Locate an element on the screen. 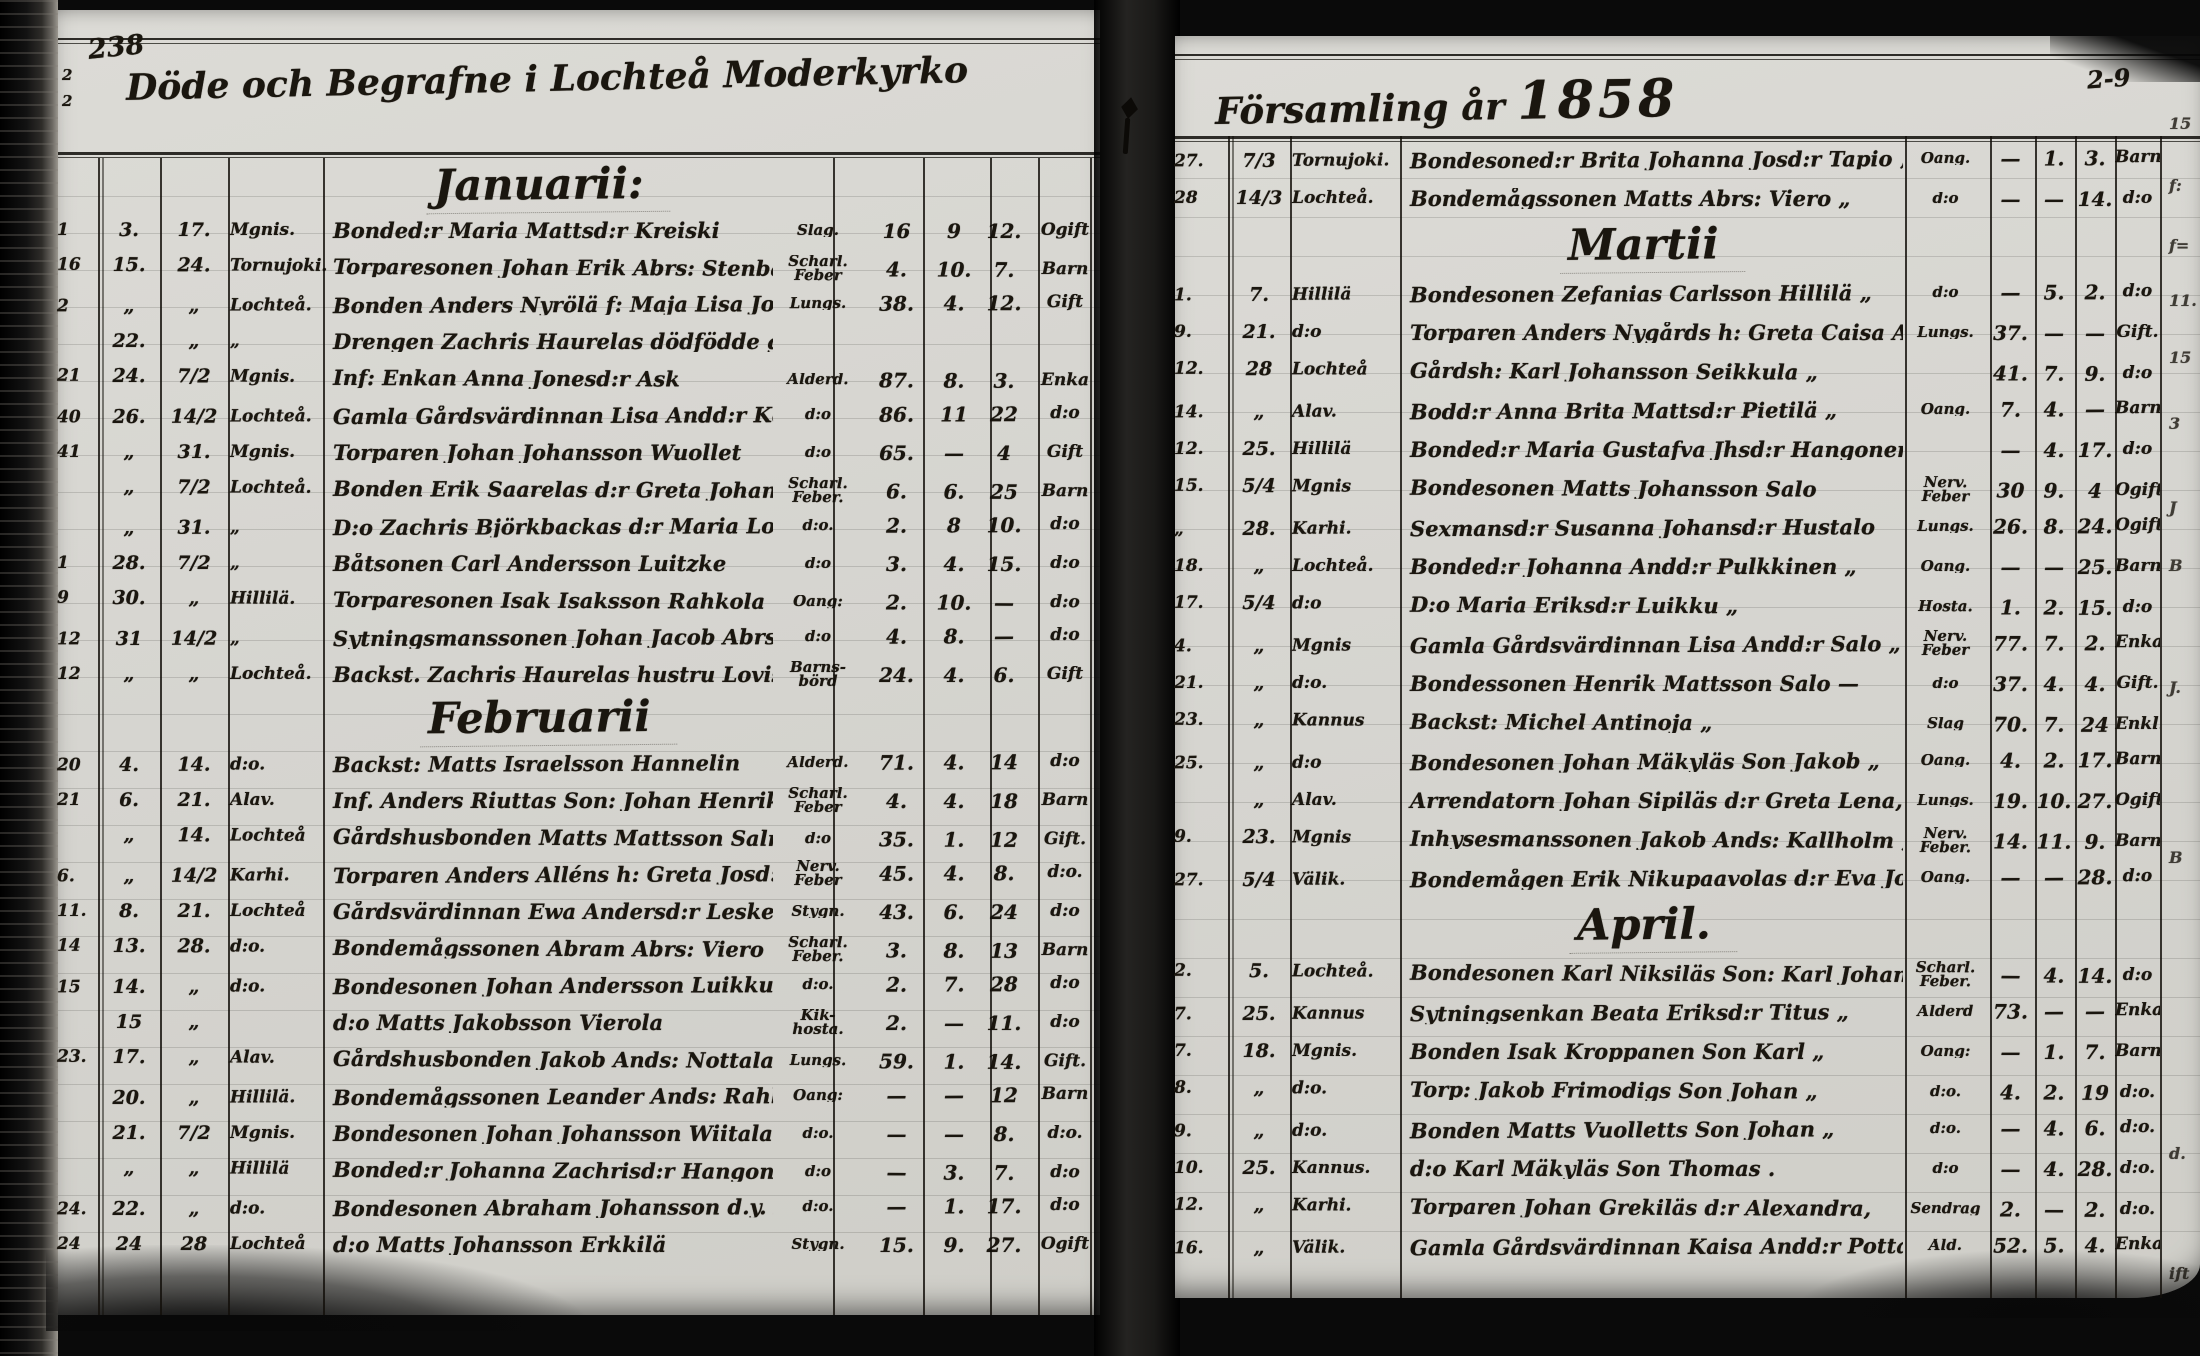  cell-d1: 26. is located at coordinates (129, 417).